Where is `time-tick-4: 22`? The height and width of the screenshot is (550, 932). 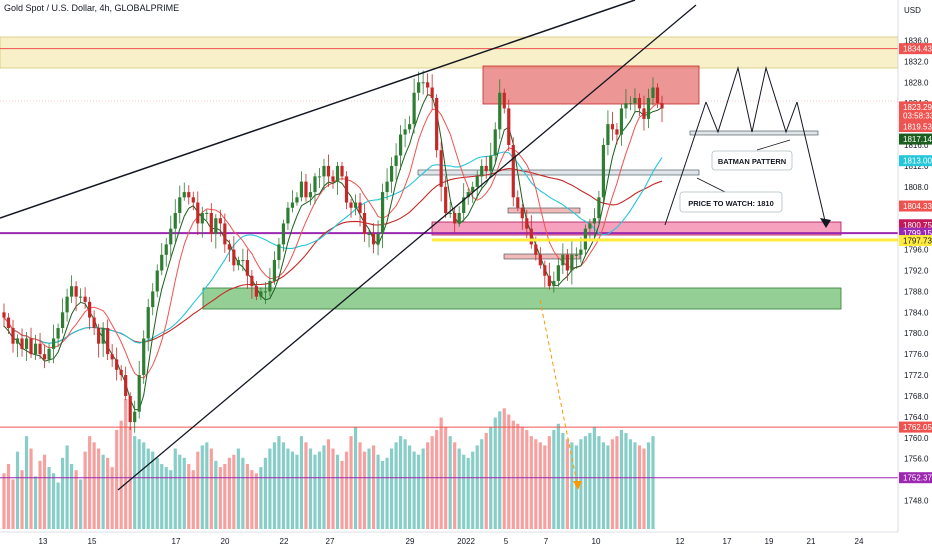 time-tick-4: 22 is located at coordinates (284, 541).